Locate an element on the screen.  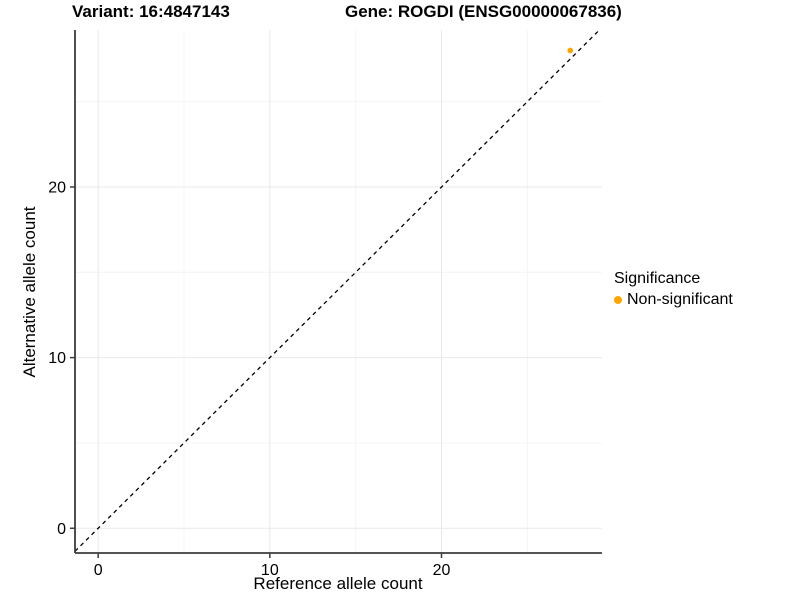
legend: Significance Non-significant is located at coordinates (673, 289).